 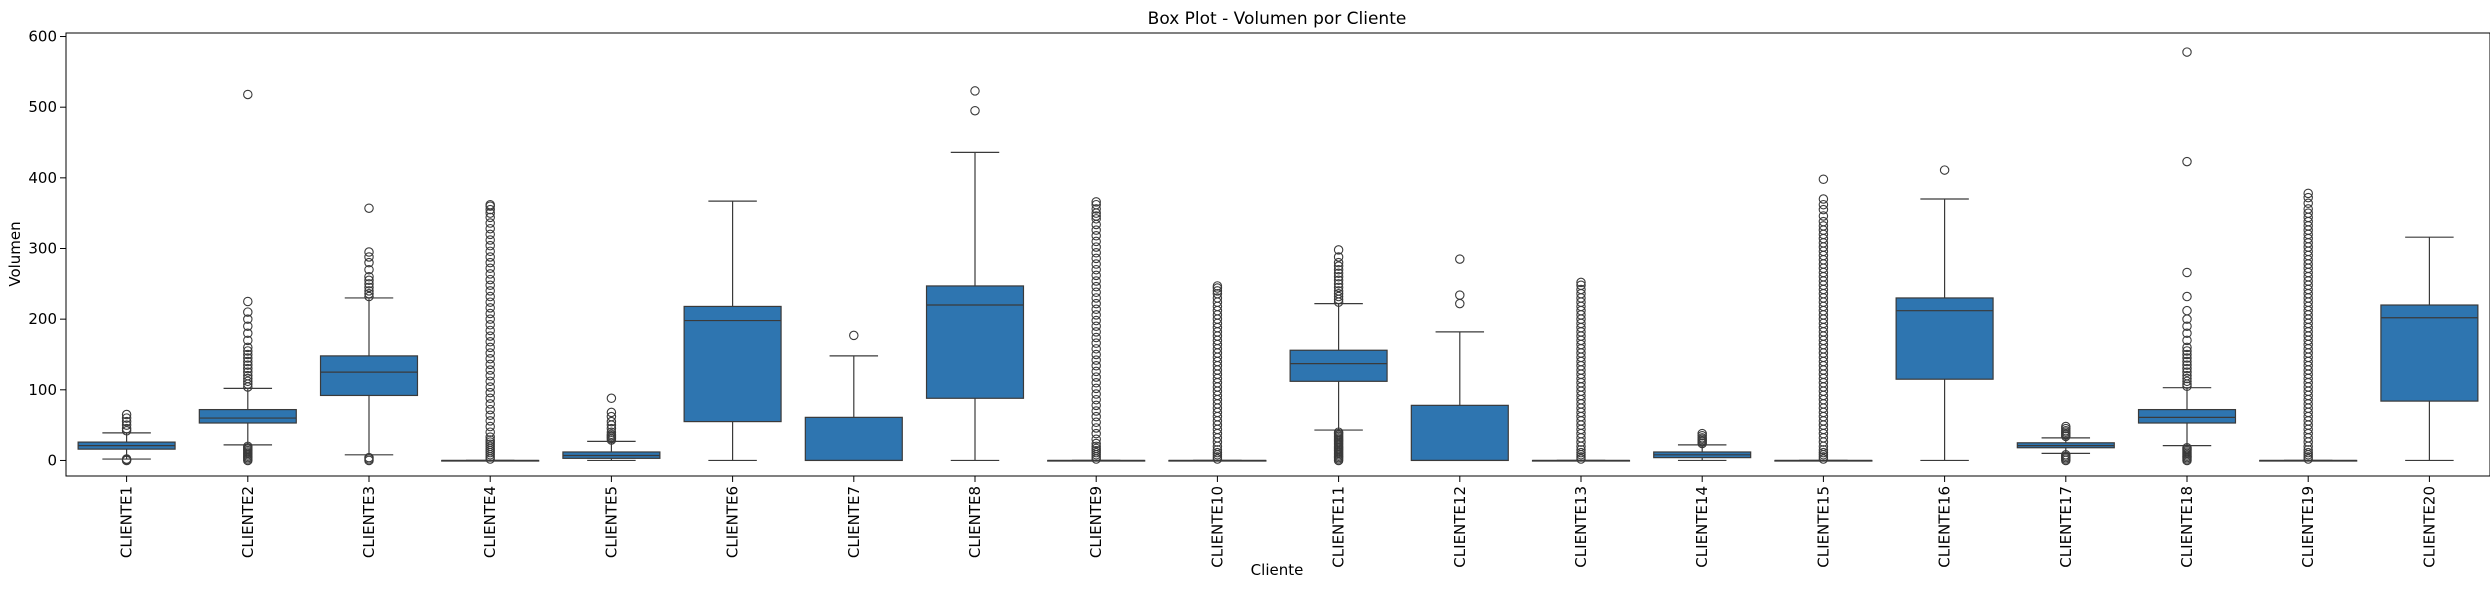 I want to click on x-tick-label: CLIENTE2, so click(x=248, y=522).